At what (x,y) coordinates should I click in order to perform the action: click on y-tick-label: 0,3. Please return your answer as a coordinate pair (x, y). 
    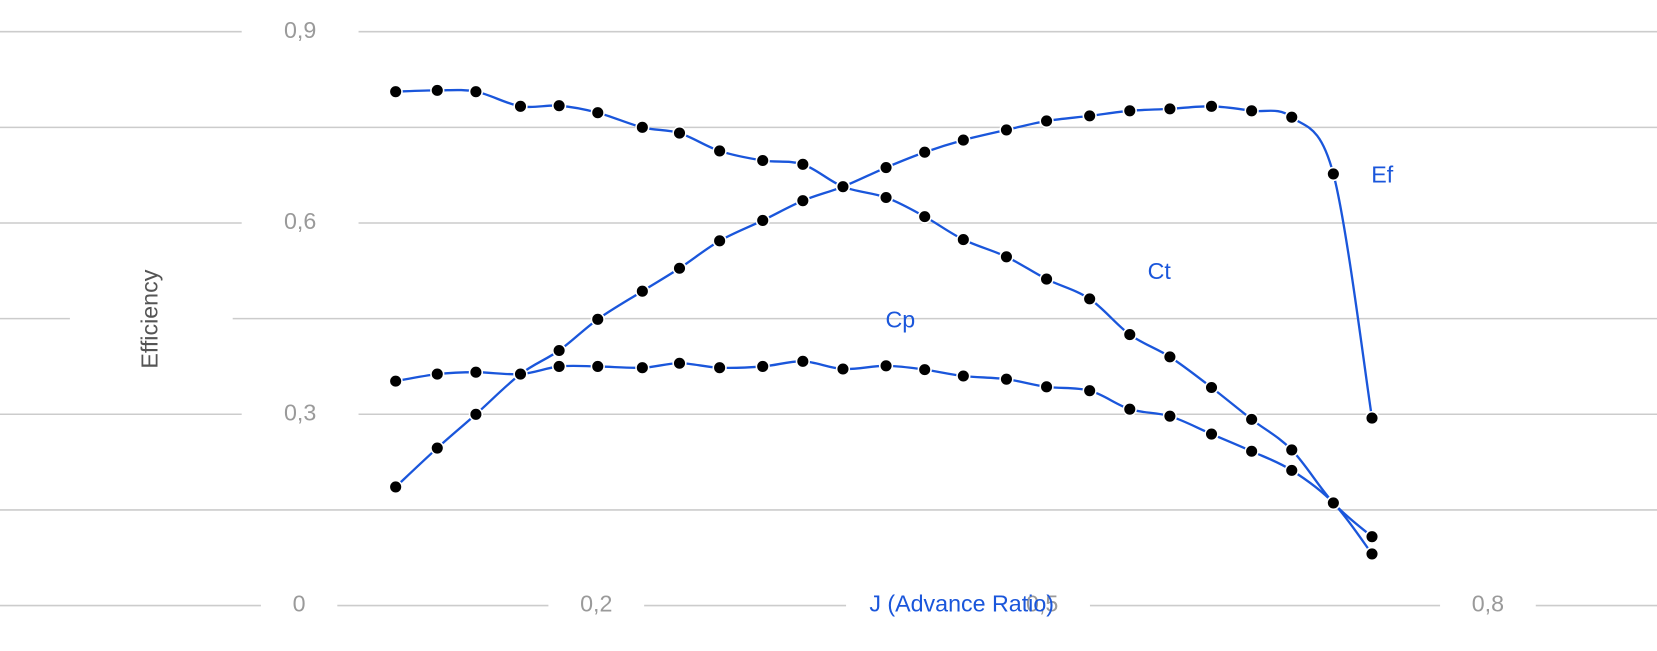
    Looking at the image, I should click on (300, 412).